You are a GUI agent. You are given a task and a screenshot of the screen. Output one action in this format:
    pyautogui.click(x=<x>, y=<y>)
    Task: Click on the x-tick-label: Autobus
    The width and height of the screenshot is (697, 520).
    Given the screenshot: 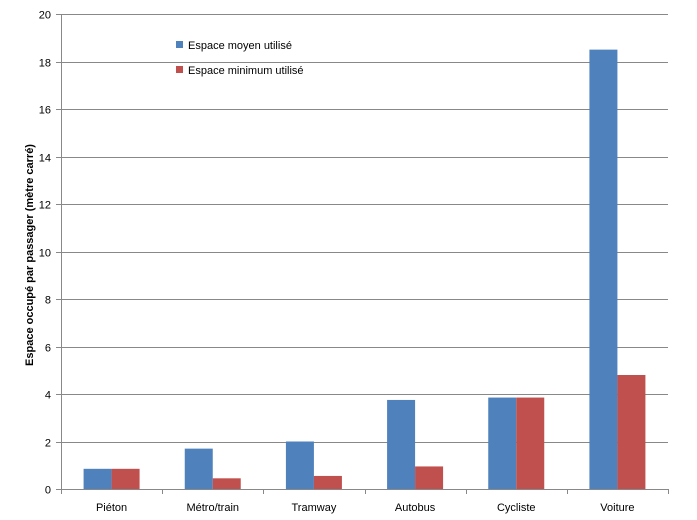 What is the action you would take?
    pyautogui.click(x=415, y=508)
    